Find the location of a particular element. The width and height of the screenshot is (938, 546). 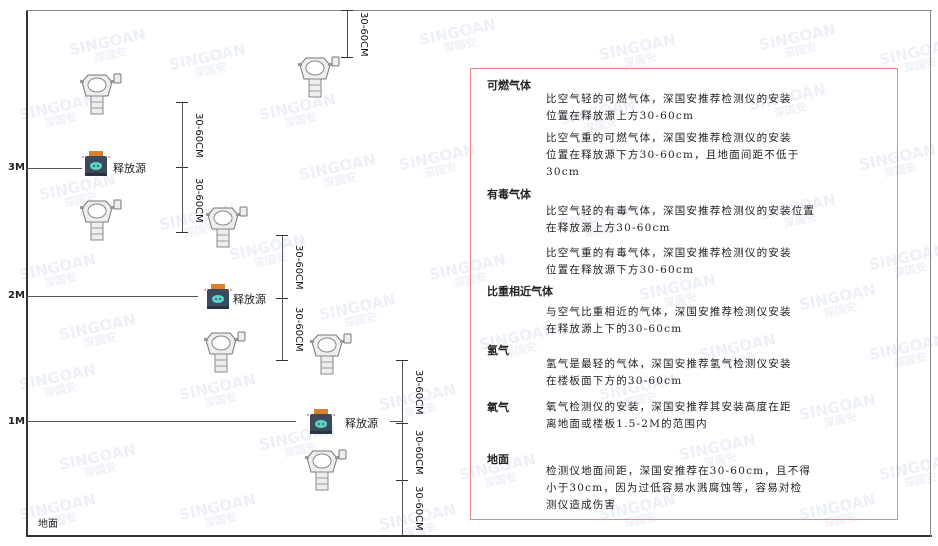

line: 小于30cm，因为过低容易水溅腐蚀等，容易对检 is located at coordinates (674, 488).